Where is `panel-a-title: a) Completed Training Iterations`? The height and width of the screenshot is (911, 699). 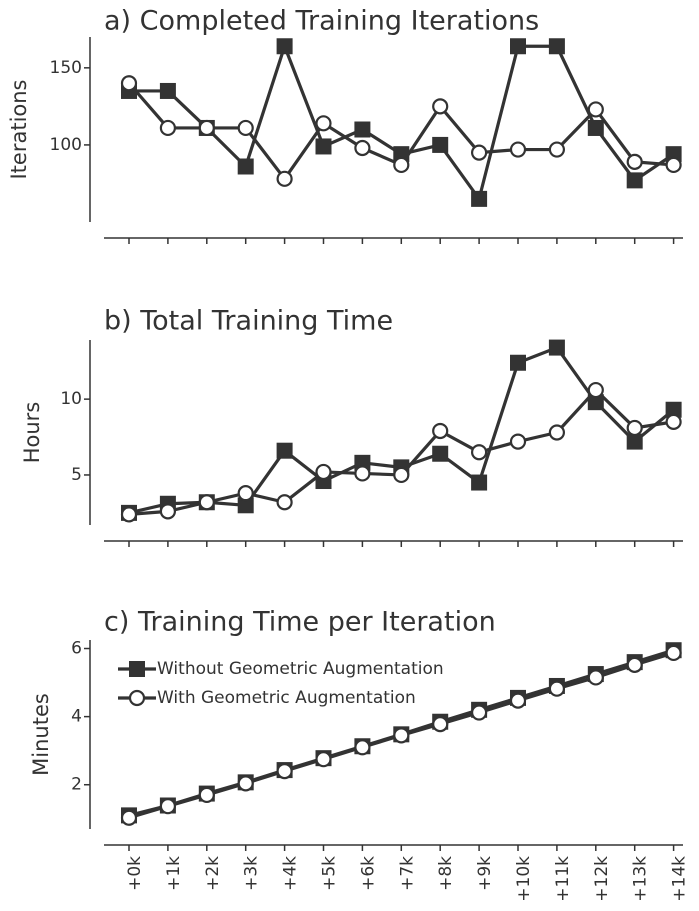 panel-a-title: a) Completed Training Iterations is located at coordinates (321, 21).